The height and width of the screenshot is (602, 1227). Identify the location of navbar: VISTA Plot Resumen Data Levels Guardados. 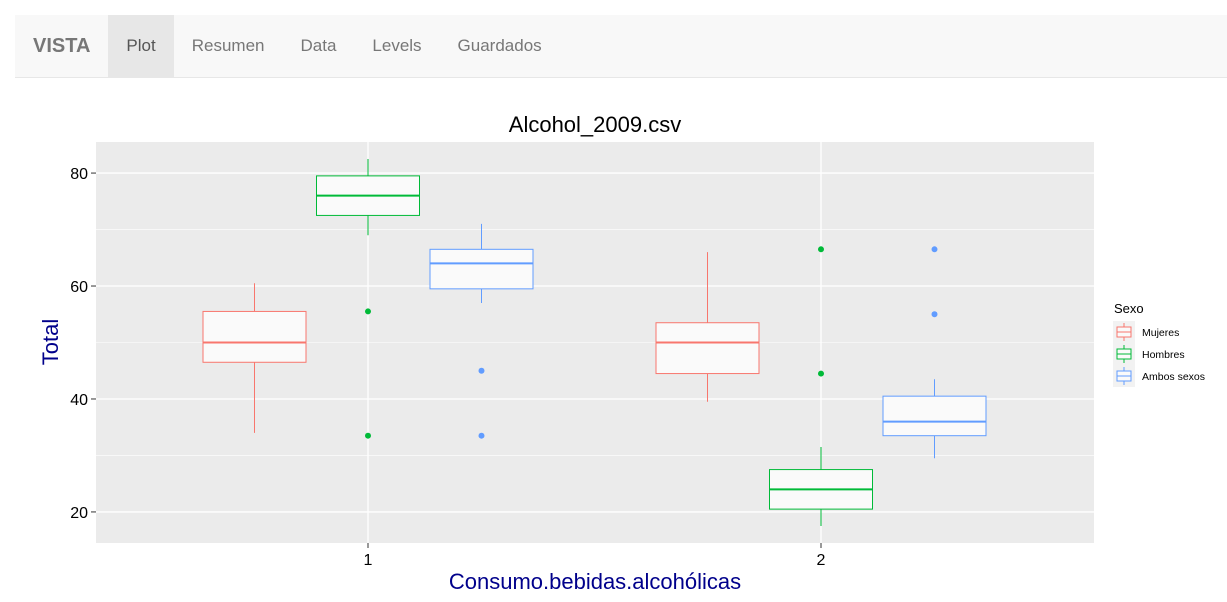
(621, 46).